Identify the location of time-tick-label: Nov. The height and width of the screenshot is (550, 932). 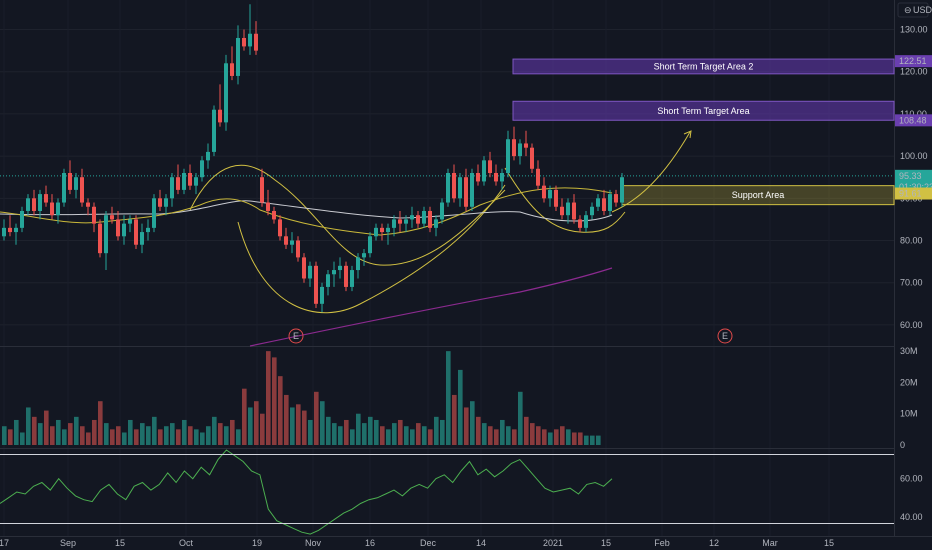
(313, 543).